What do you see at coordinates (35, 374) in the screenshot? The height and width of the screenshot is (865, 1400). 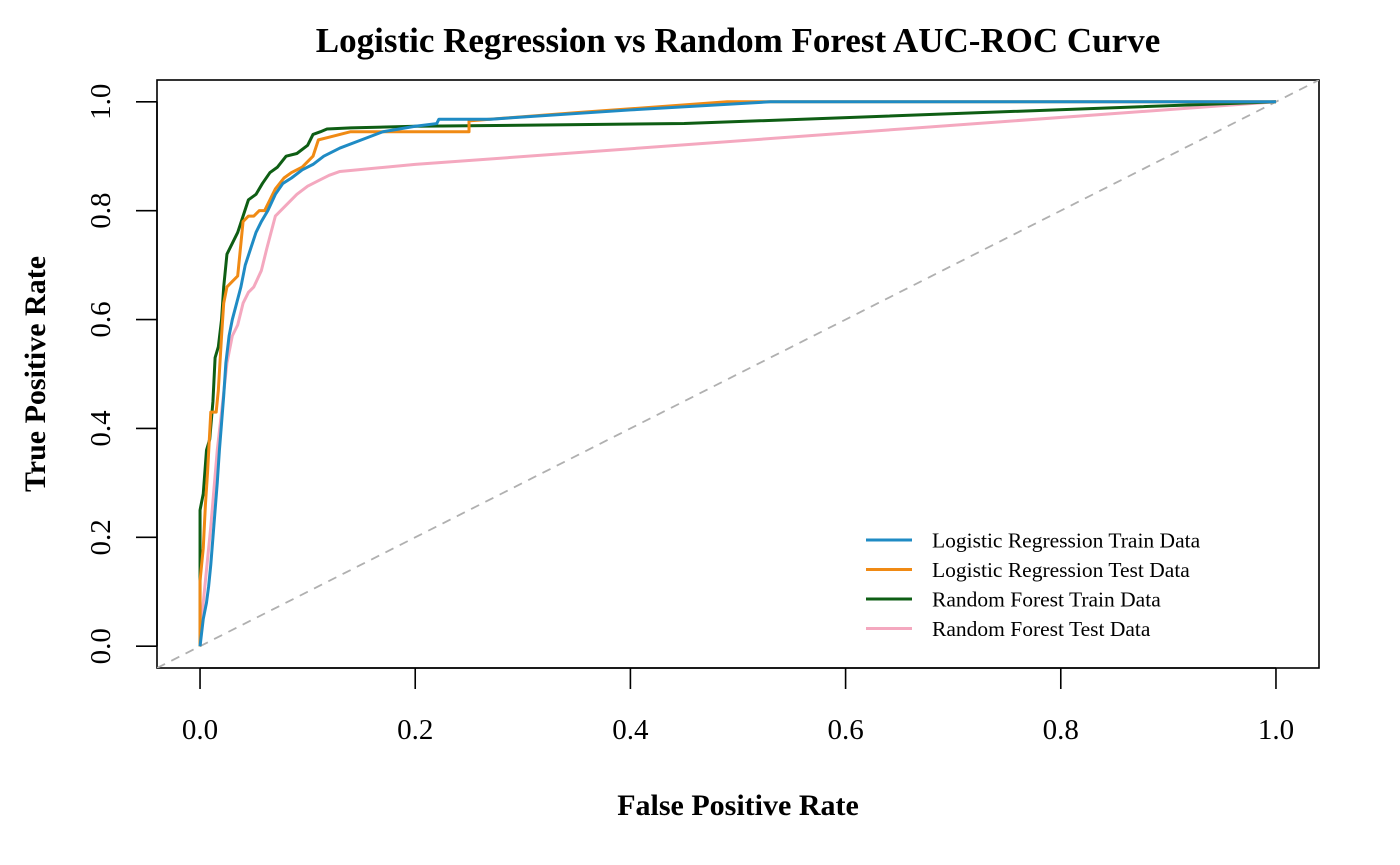 I see `y-axis-label: True Positive Rate` at bounding box center [35, 374].